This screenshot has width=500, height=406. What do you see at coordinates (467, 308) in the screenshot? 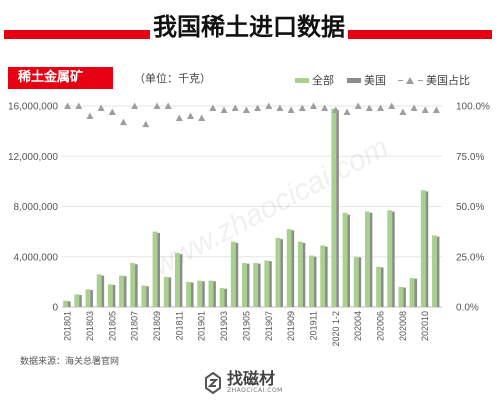
I see `y2-tick-label: 0.0%` at bounding box center [467, 308].